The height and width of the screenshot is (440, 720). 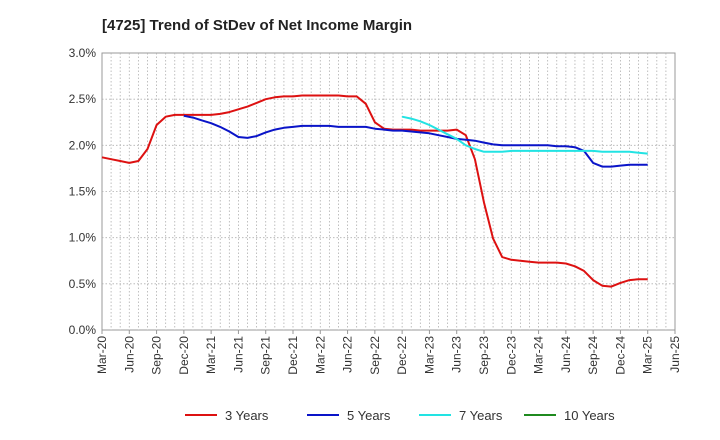 I want to click on y-tick-label: 1.0%, so click(x=83, y=238).